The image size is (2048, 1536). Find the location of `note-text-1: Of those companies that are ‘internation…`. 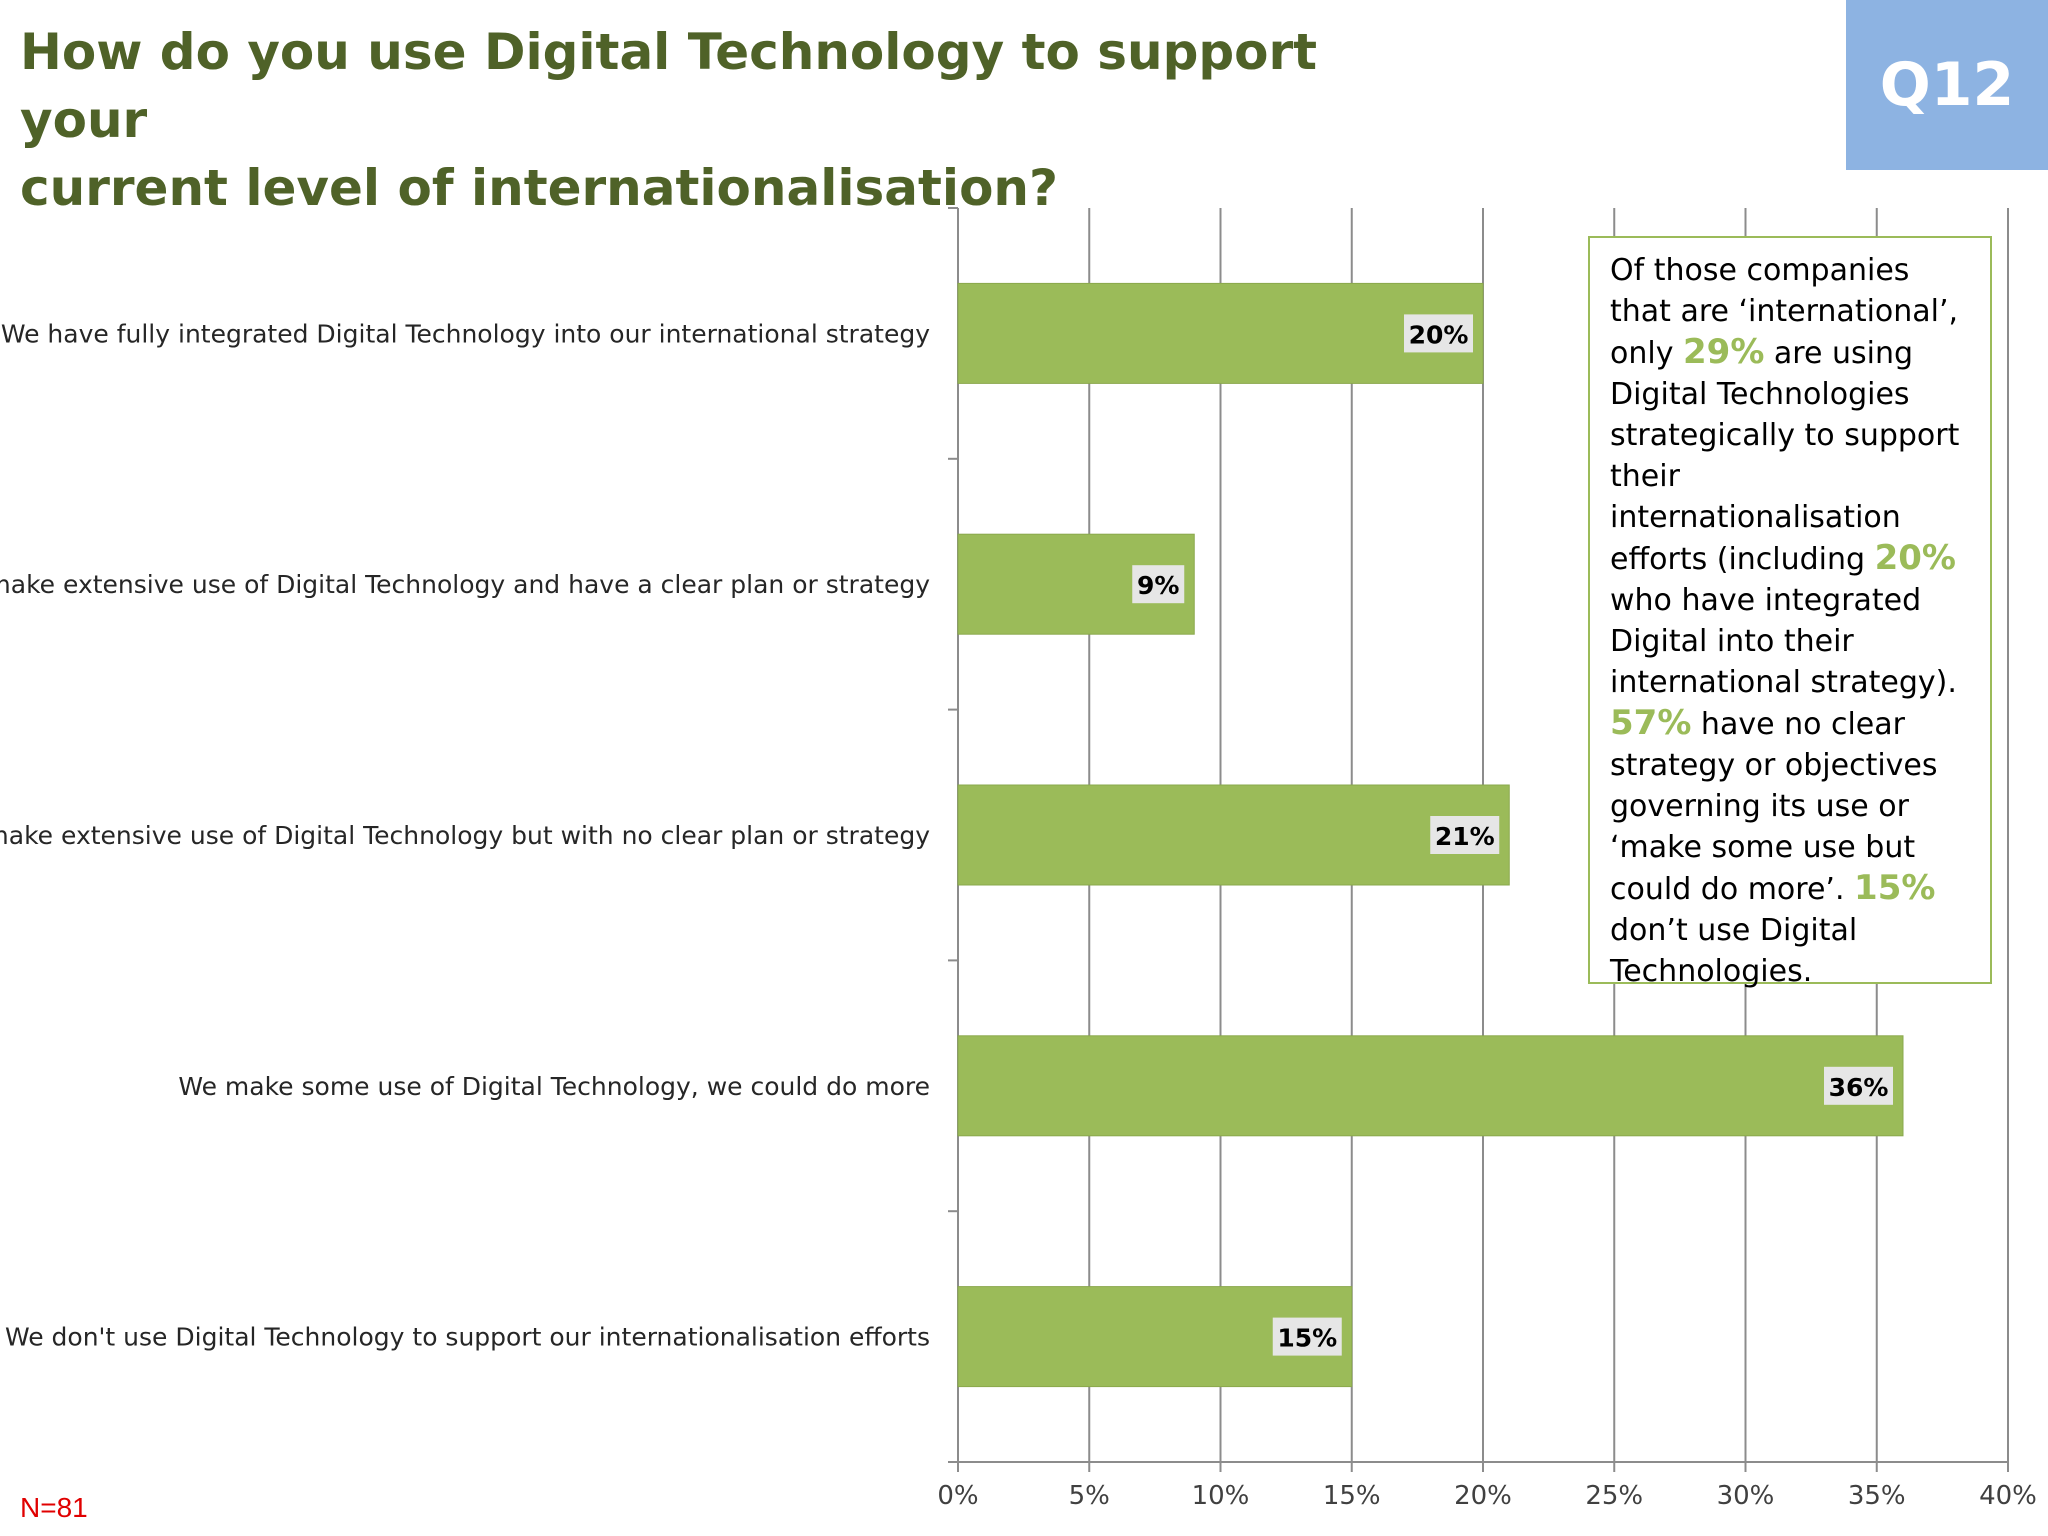

note-text-1: Of those companies that are ‘internation… is located at coordinates (1784, 312).